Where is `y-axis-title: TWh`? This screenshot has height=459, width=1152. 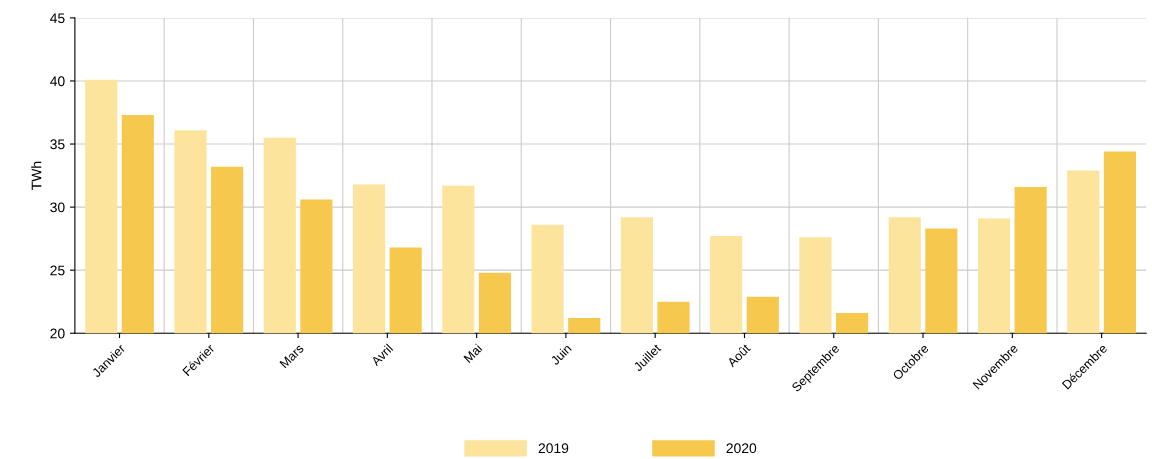
y-axis-title: TWh is located at coordinates (36, 175).